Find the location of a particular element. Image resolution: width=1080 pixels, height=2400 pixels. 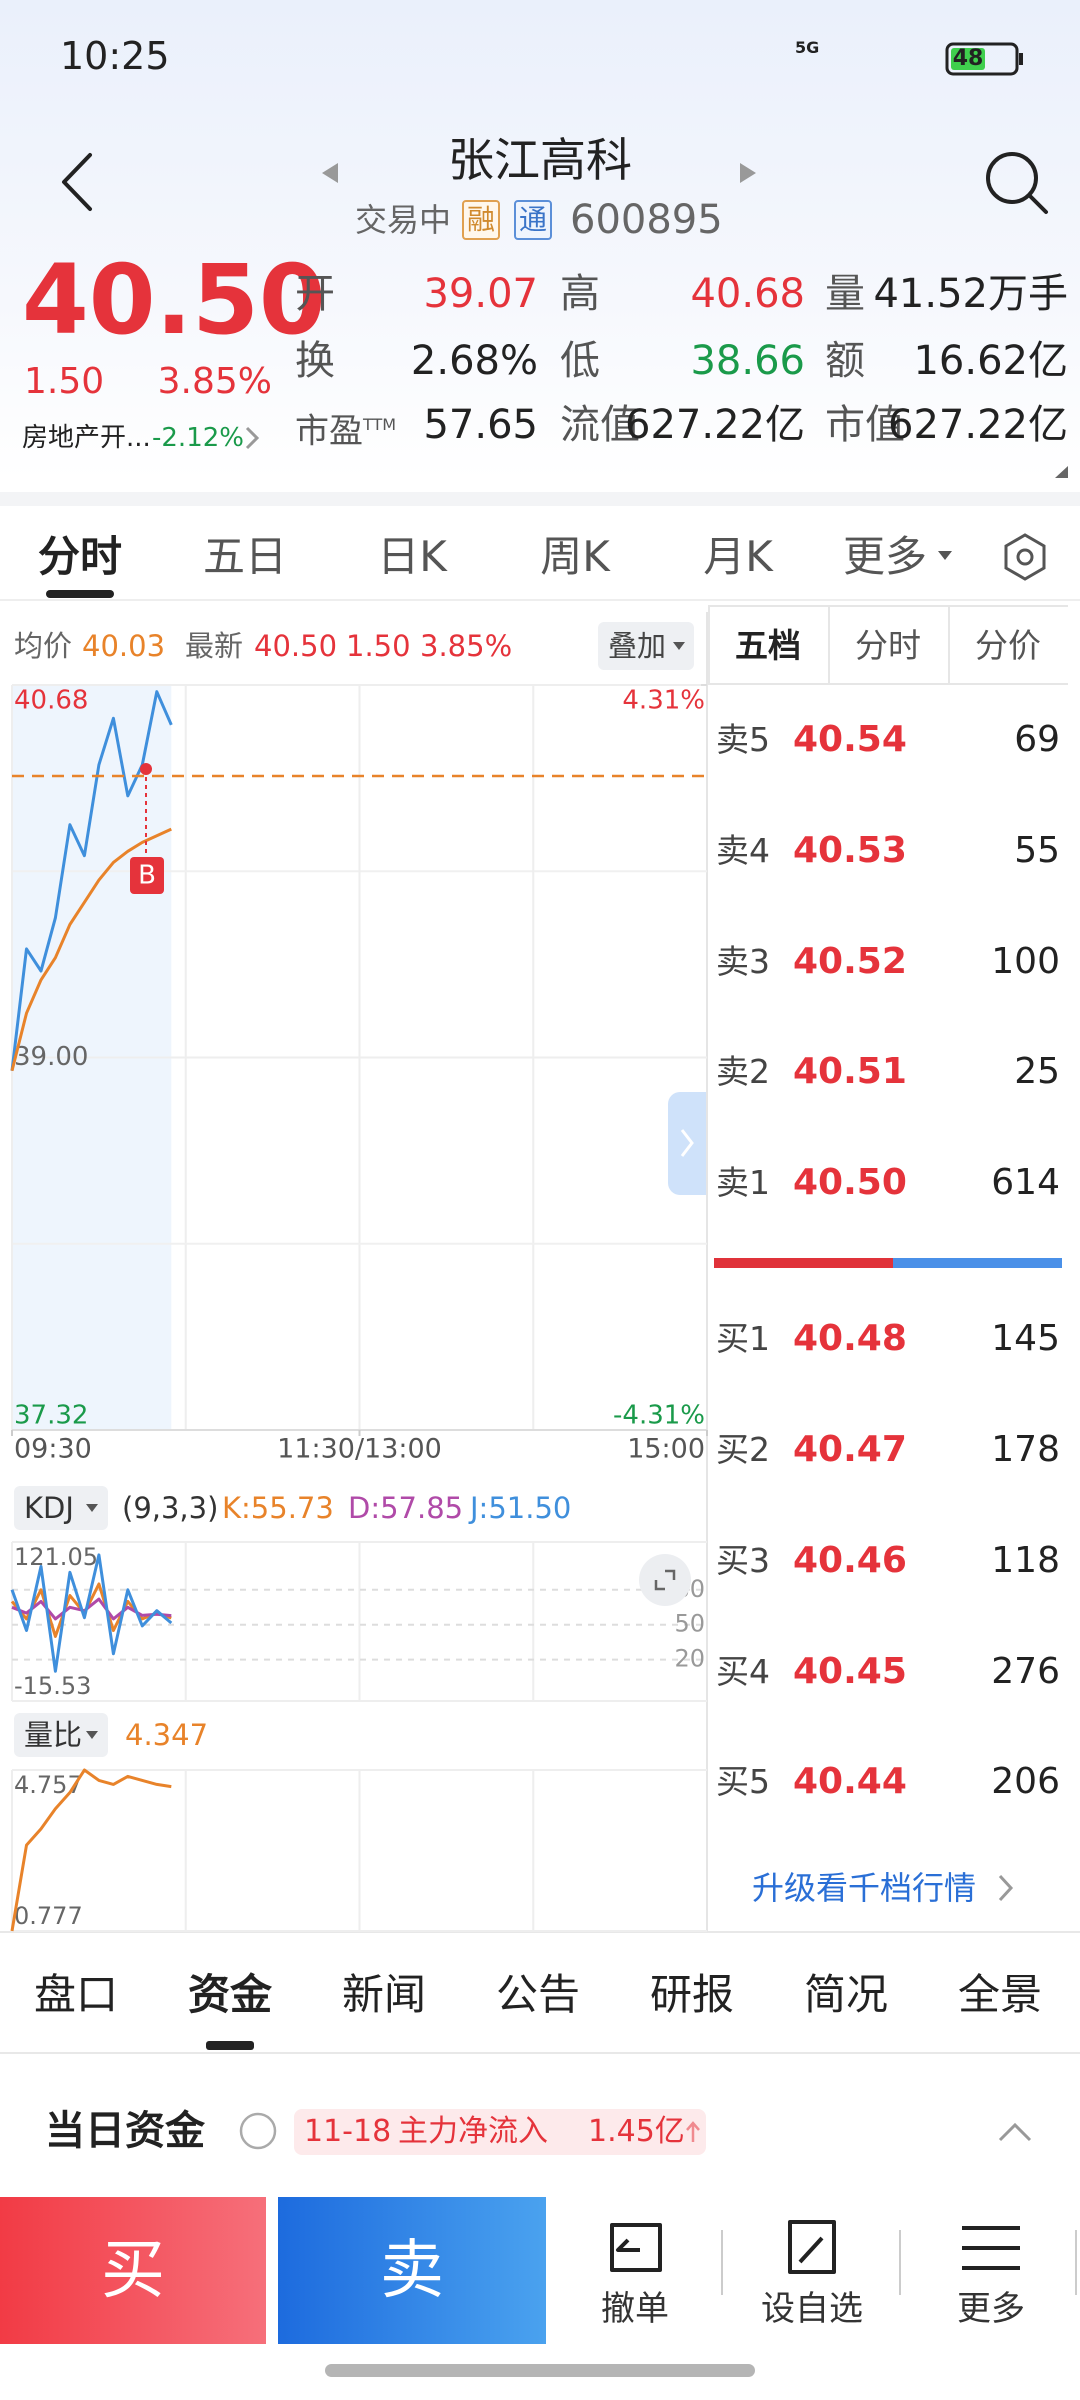

order-tabs is located at coordinates (888, 645).